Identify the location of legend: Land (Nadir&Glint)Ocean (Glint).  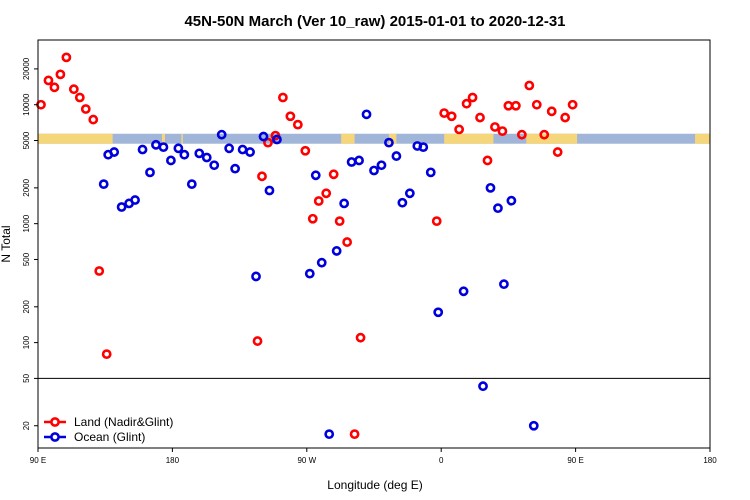
(108, 429).